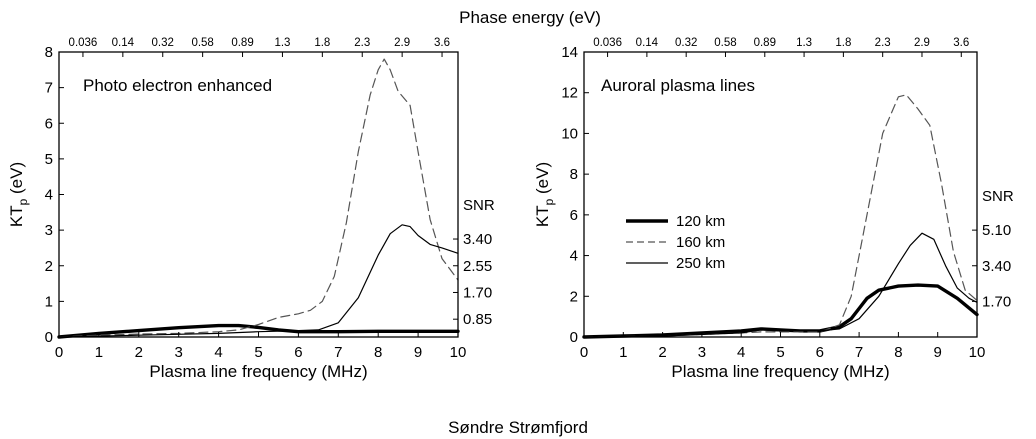 The image size is (1036, 439). I want to click on y-tick-label: 7, so click(49, 88).